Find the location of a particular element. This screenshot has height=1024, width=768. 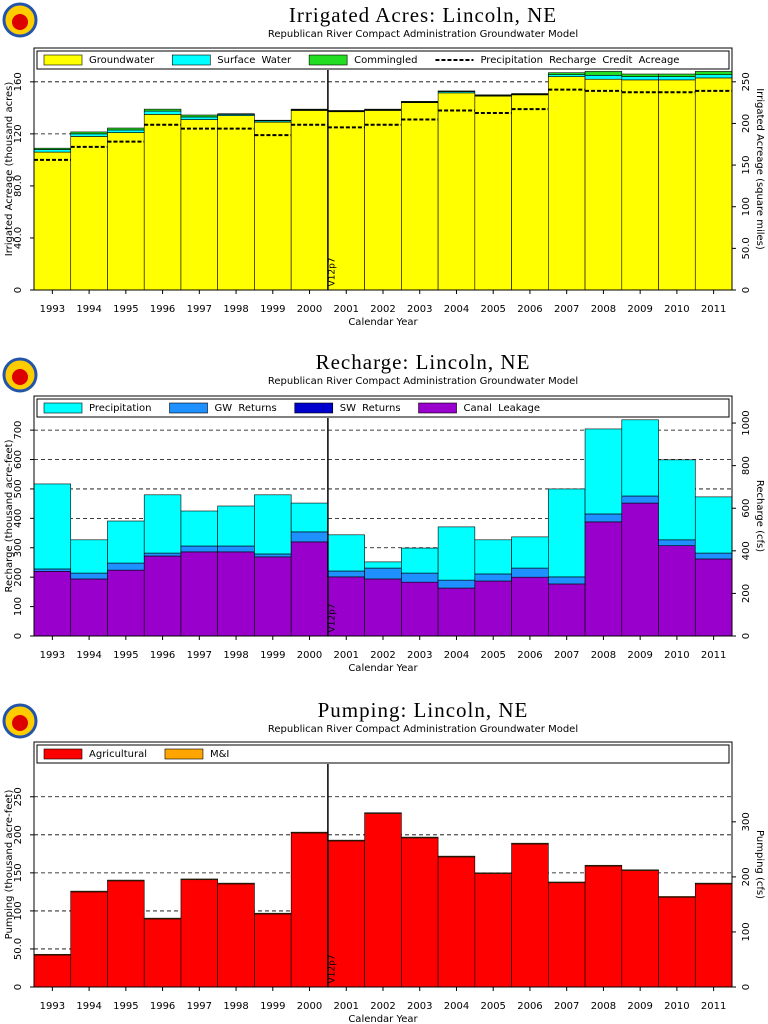

y2-tick-label: 50.0 is located at coordinates (746, 248).